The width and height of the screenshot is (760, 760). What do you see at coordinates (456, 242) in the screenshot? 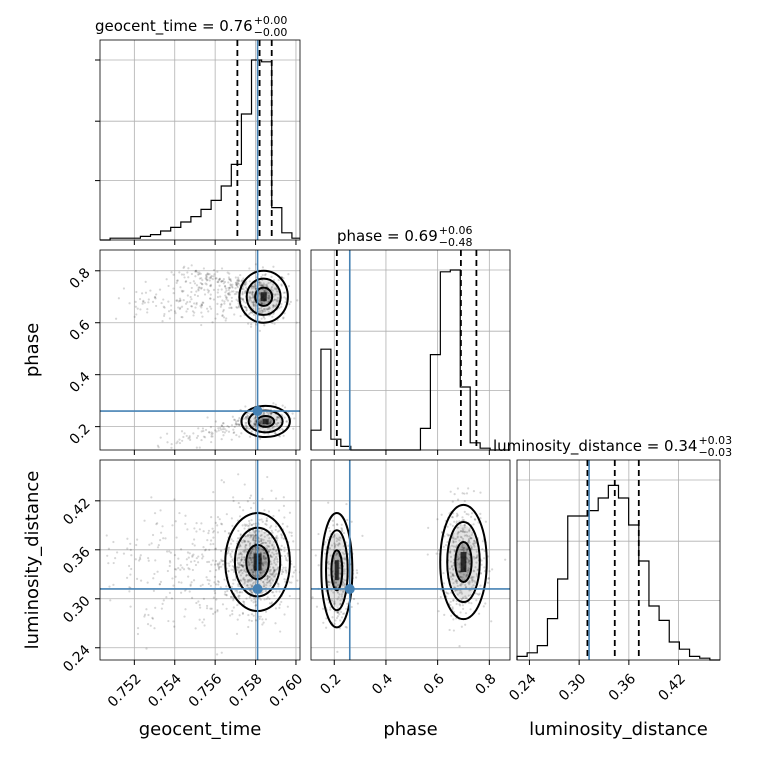
I see `panel-title-lower: −0.48` at bounding box center [456, 242].